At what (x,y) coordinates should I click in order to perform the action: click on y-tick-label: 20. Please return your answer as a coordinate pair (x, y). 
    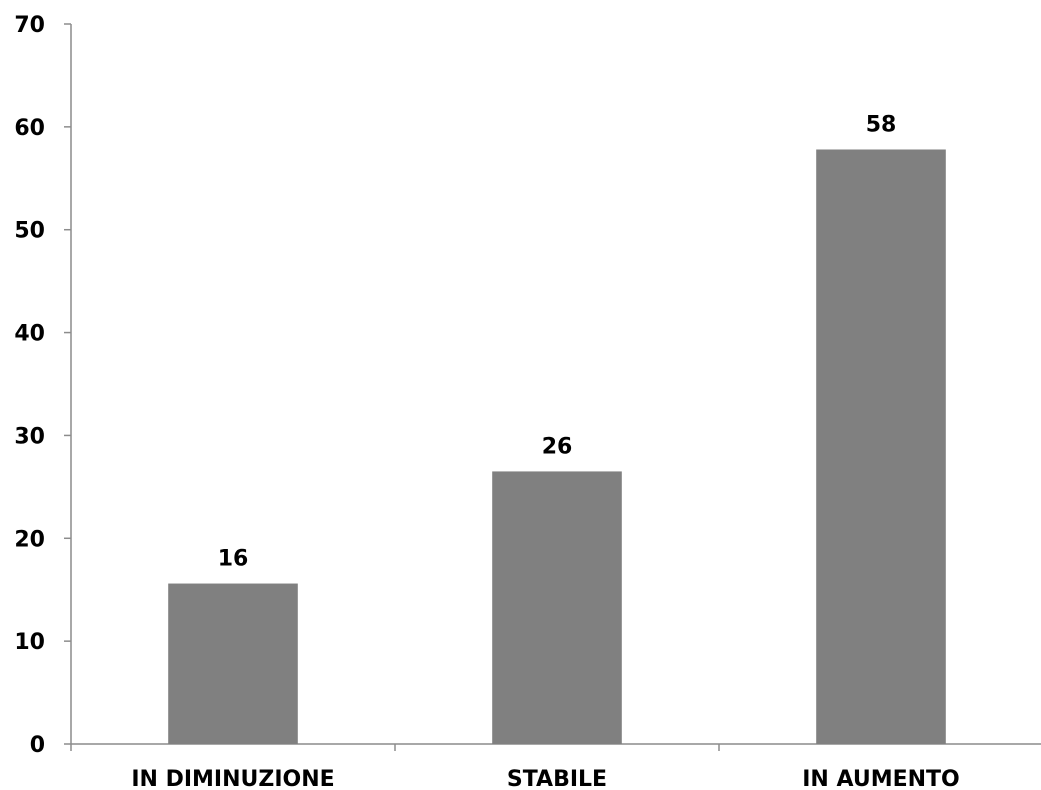
    Looking at the image, I should click on (29, 539).